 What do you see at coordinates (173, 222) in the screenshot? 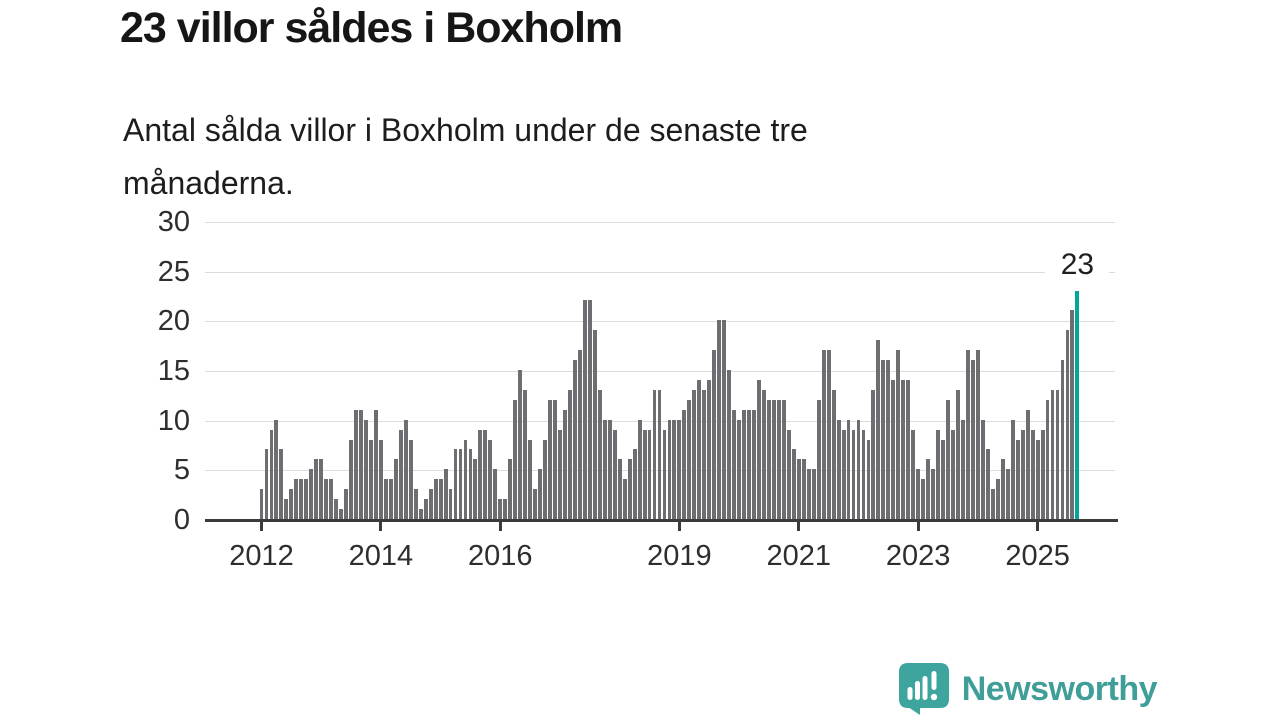
I see `y-axis-label-30: 30` at bounding box center [173, 222].